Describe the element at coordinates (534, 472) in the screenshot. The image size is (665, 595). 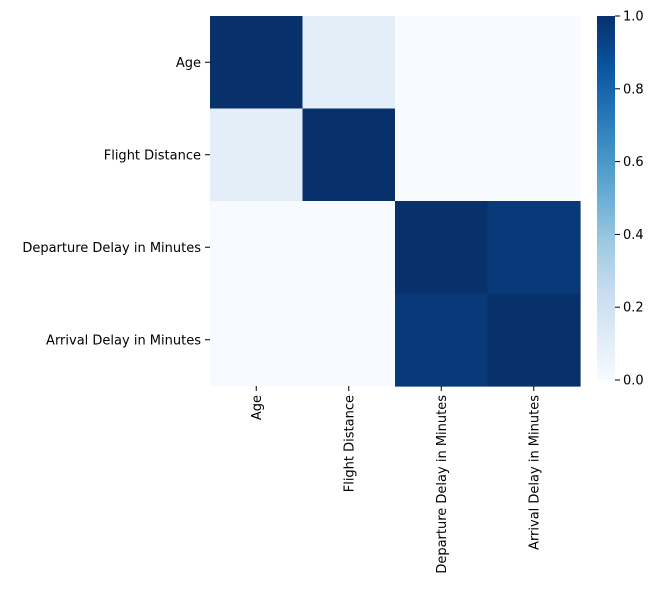
I see `x-tick-label: Arrival Delay in Minutes` at that location.